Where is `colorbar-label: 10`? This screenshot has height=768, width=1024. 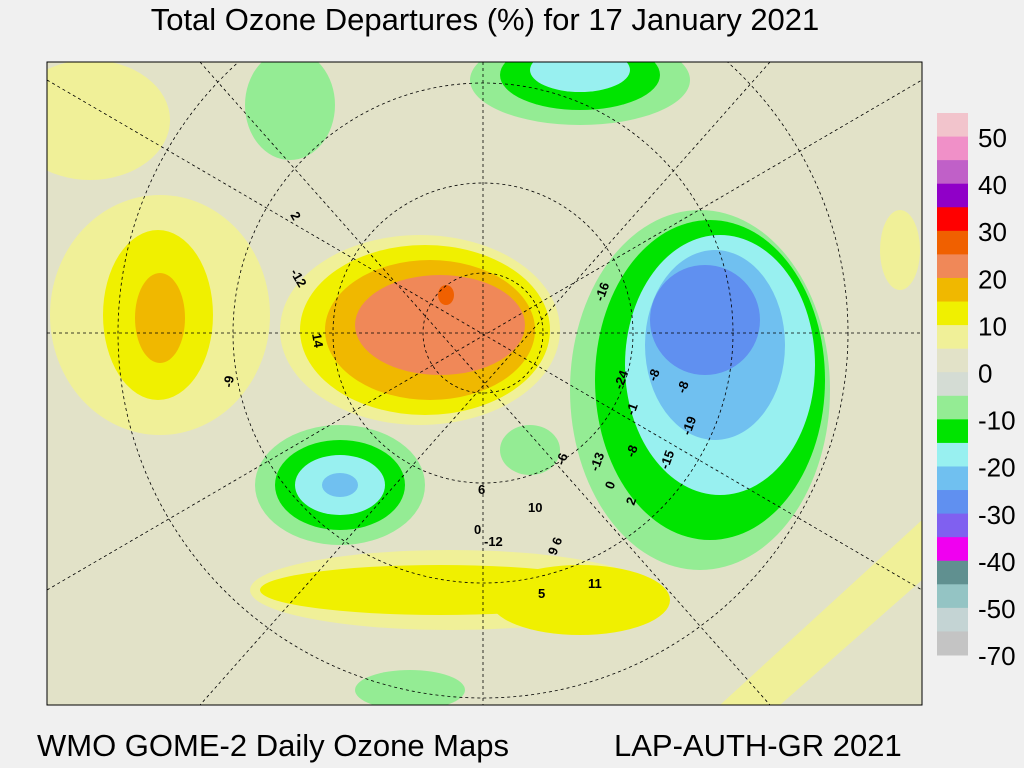
colorbar-label: 10 is located at coordinates (992, 326).